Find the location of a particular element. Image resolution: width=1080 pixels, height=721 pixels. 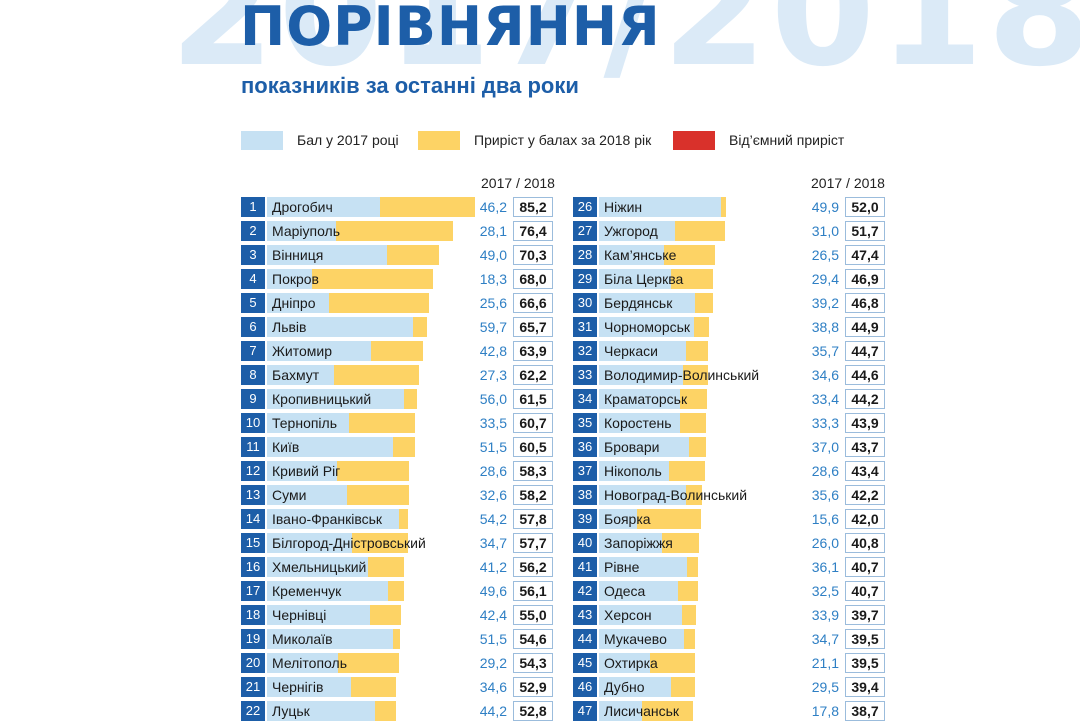

table-row: 31 Чорноморськ 38,8 44,9 is located at coordinates (729, 327).